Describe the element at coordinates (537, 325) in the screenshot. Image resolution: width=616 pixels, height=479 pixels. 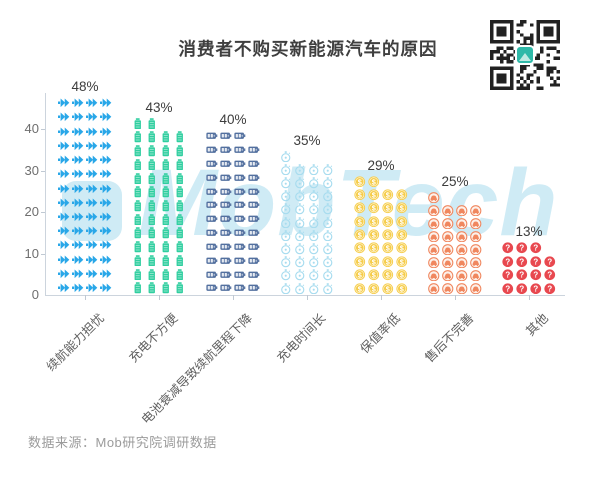
I see `x-axis-label: 其他` at that location.